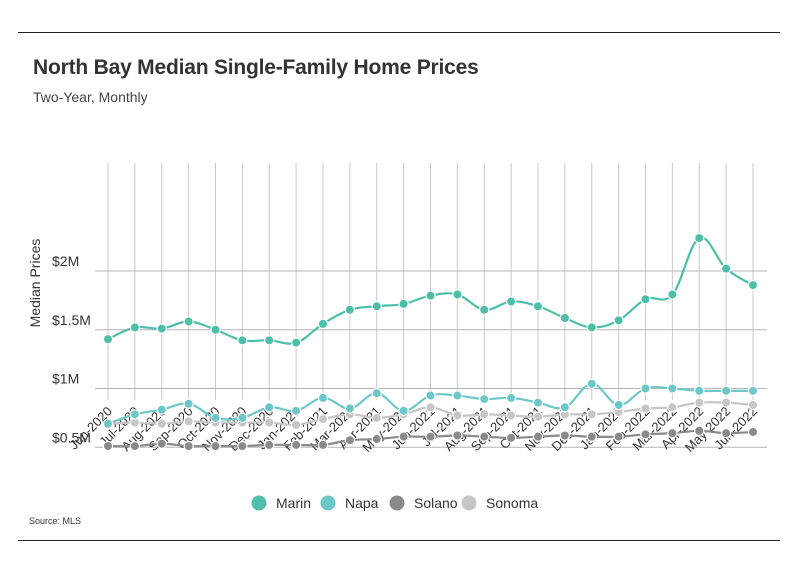  Describe the element at coordinates (397, 503) in the screenshot. I see `legend-marker-solano` at that location.